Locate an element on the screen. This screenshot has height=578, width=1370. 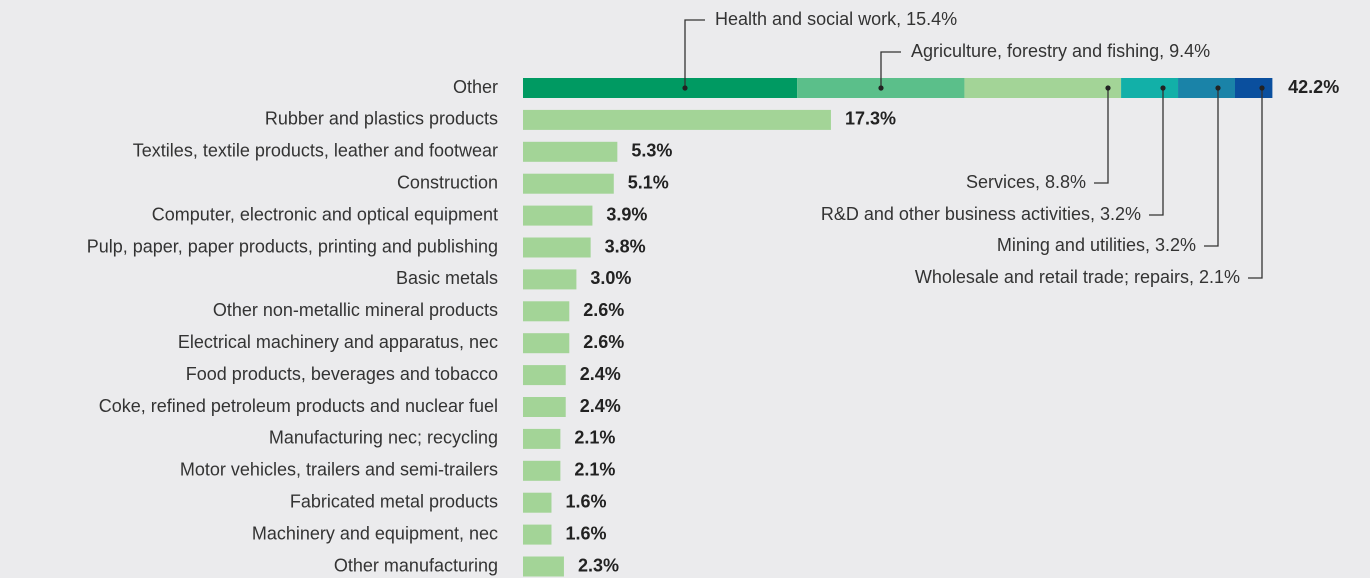
category-label: Food products, beverages and tobacco is located at coordinates (342, 374).